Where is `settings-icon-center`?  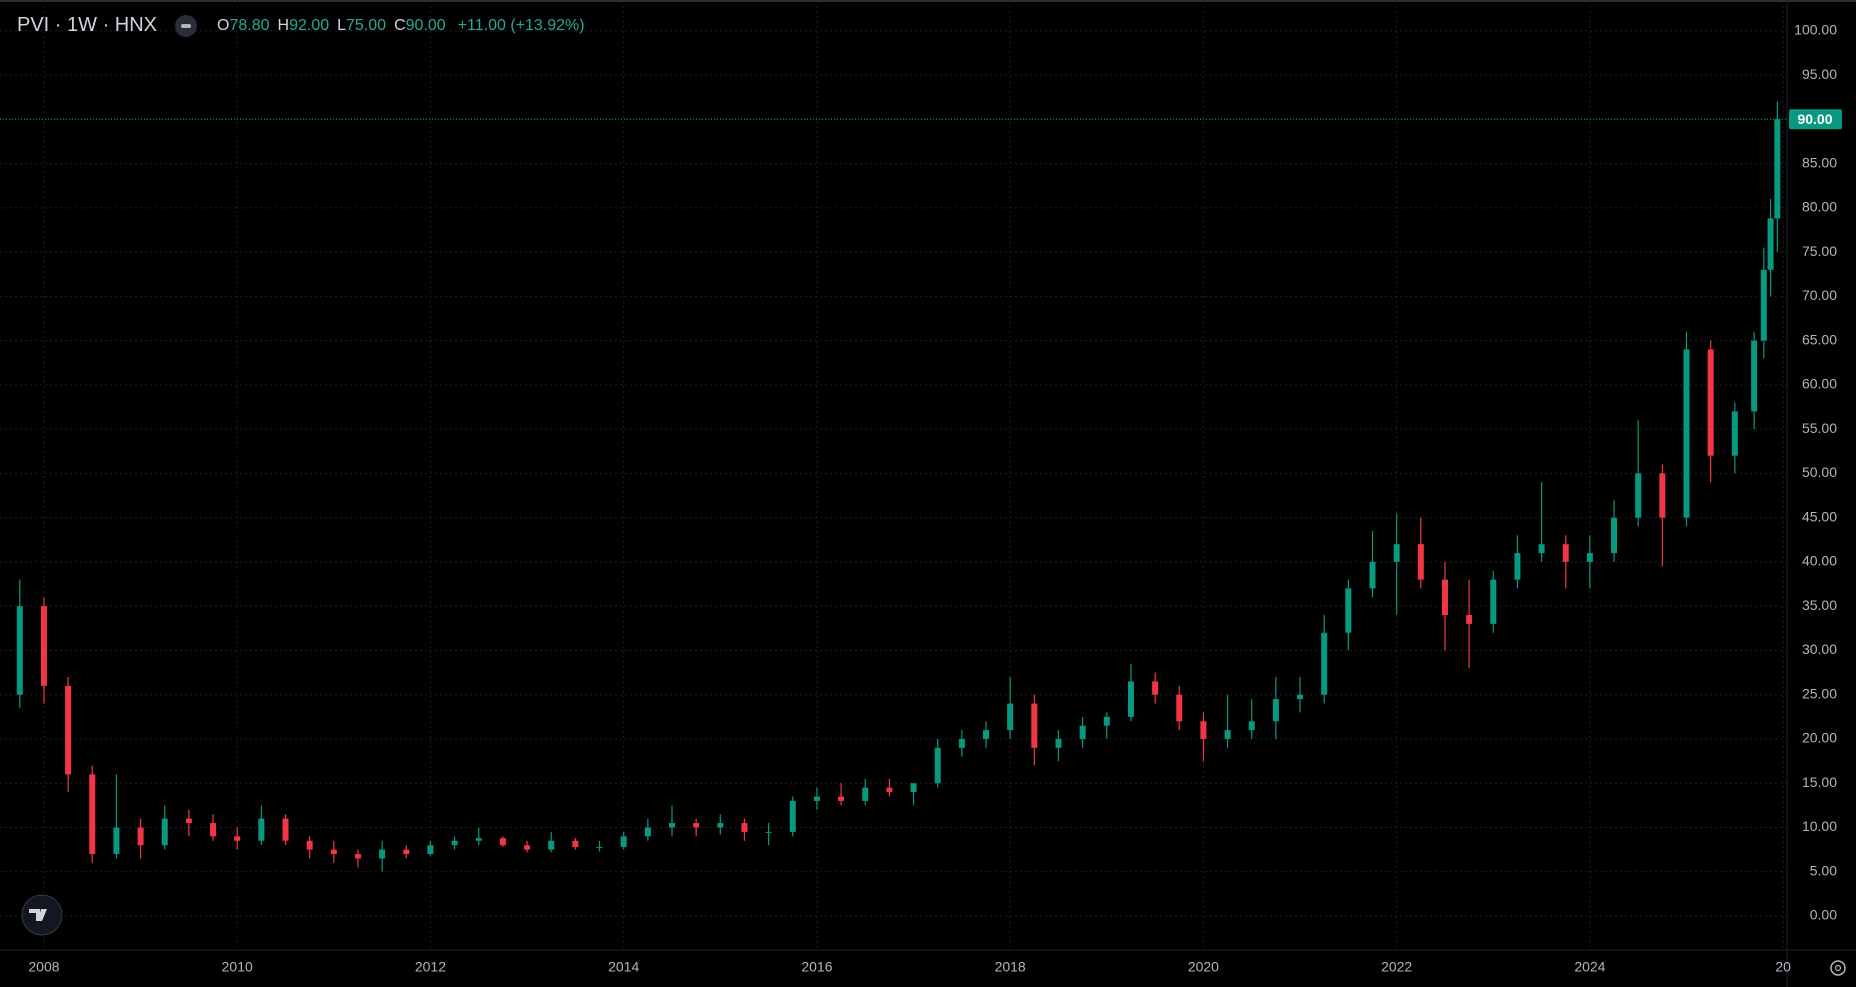
settings-icon-center is located at coordinates (1838, 968).